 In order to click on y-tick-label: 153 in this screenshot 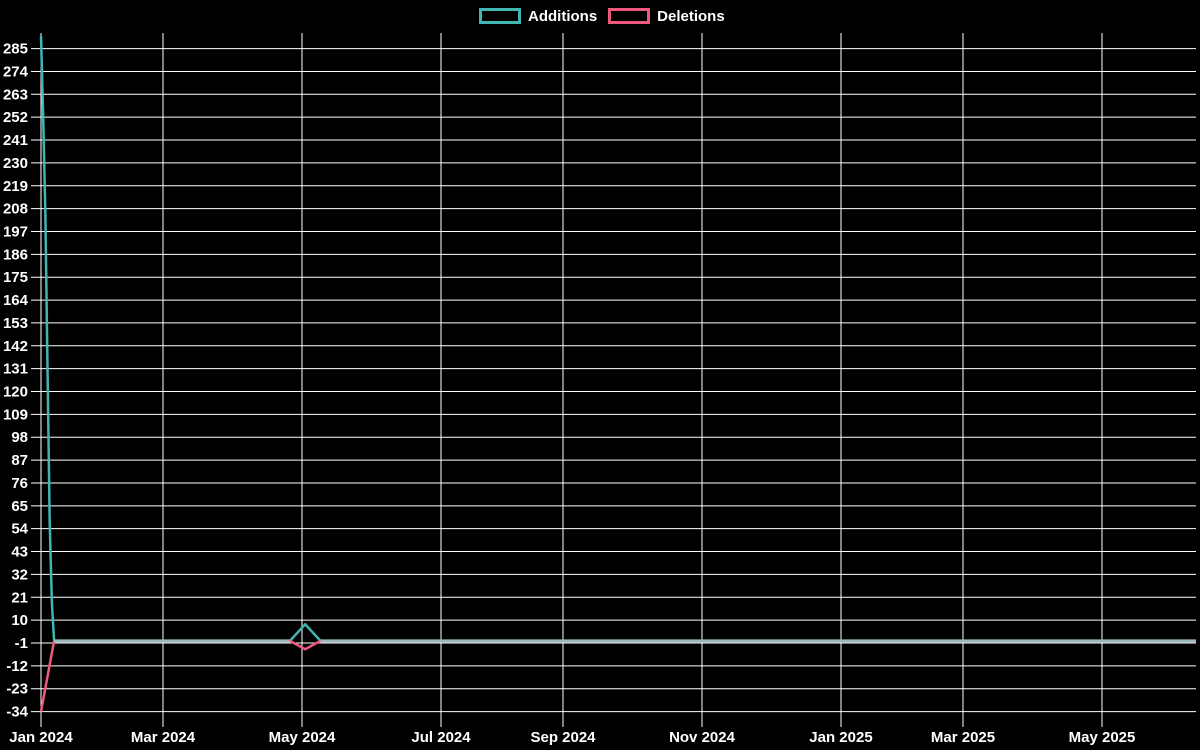, I will do `click(15, 323)`.